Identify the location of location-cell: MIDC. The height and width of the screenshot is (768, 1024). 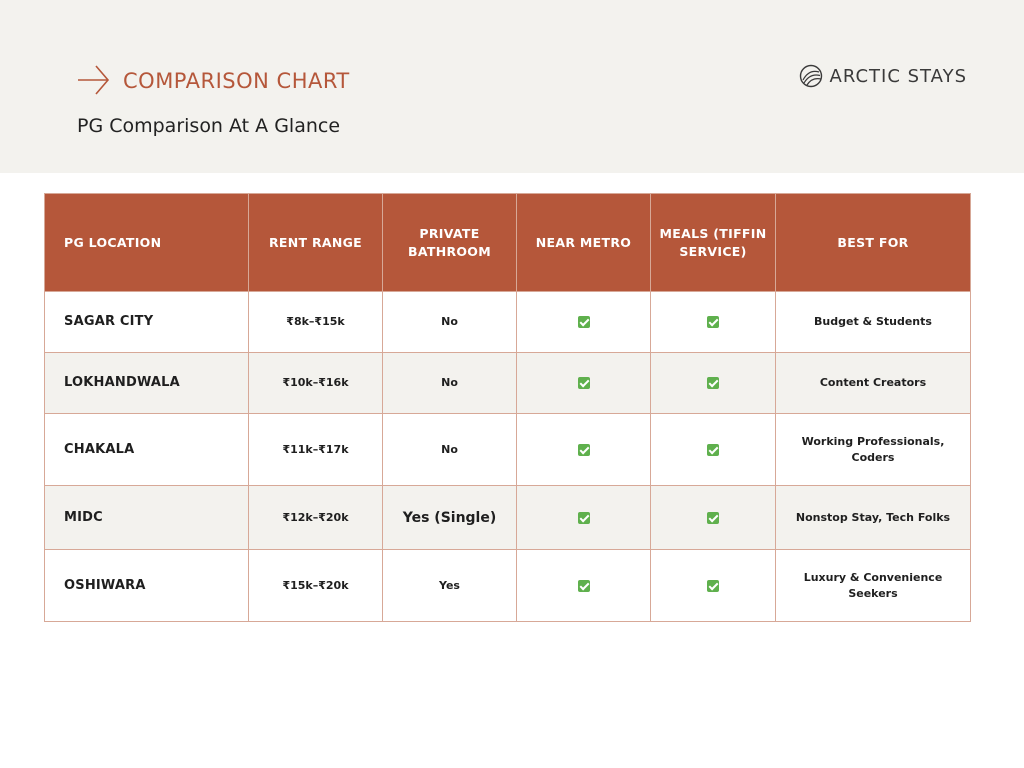
(146, 517).